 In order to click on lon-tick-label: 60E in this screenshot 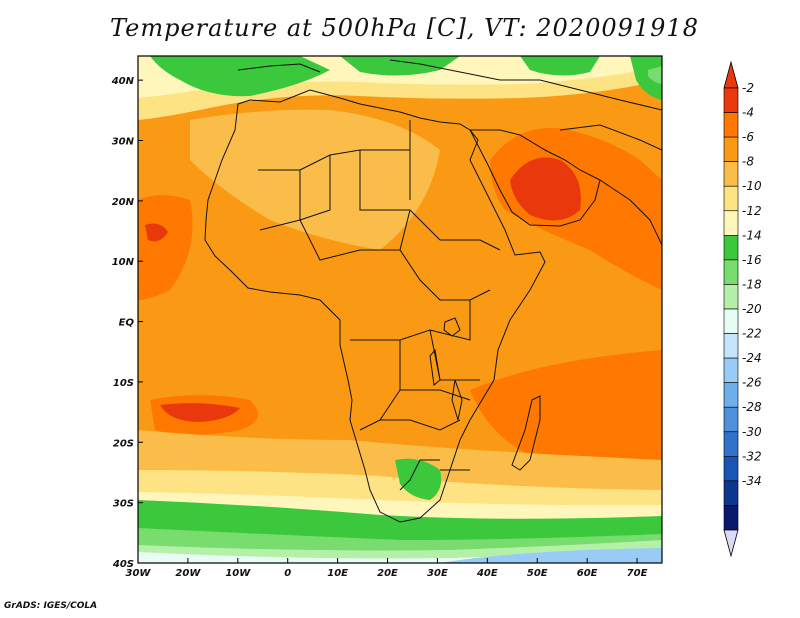, I will do `click(587, 573)`.